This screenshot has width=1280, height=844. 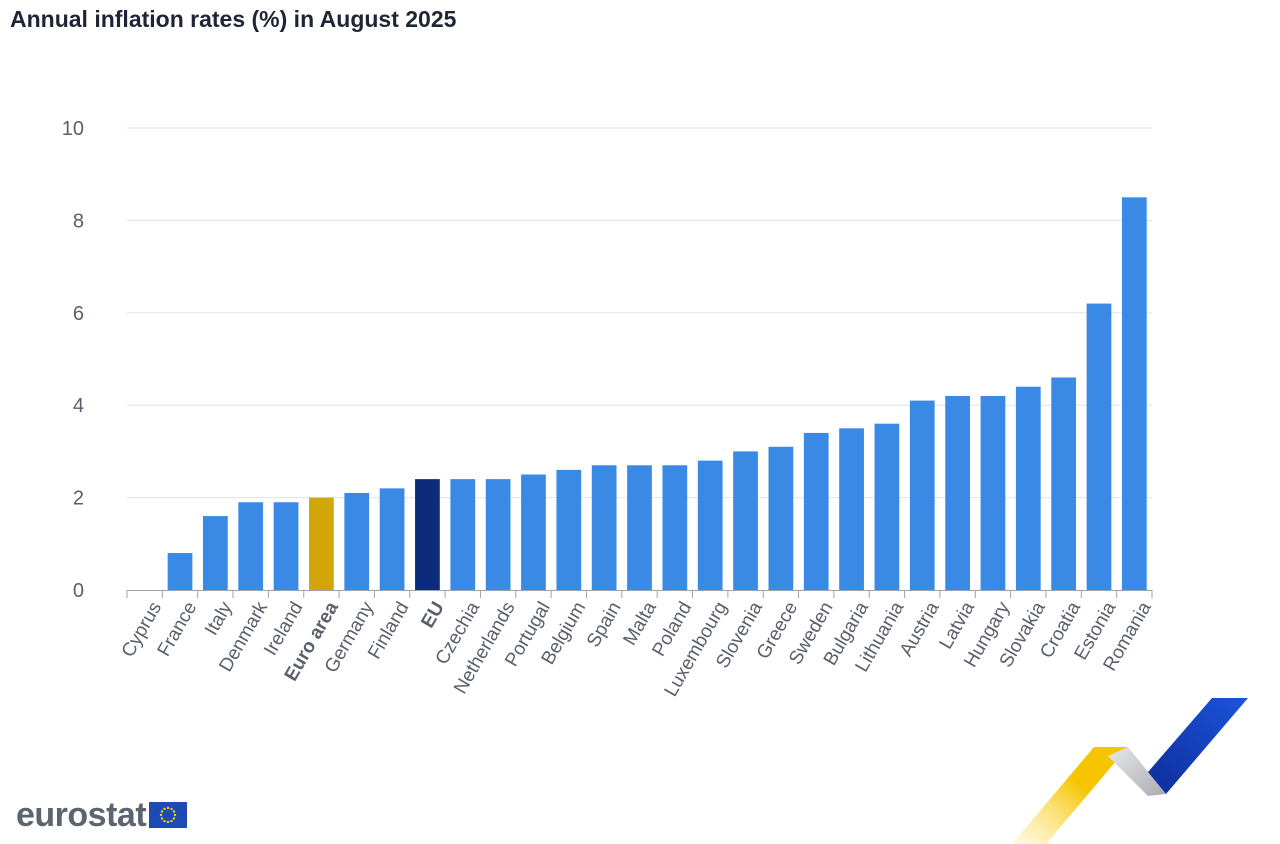 What do you see at coordinates (569, 529) in the screenshot?
I see `bar-belgium` at bounding box center [569, 529].